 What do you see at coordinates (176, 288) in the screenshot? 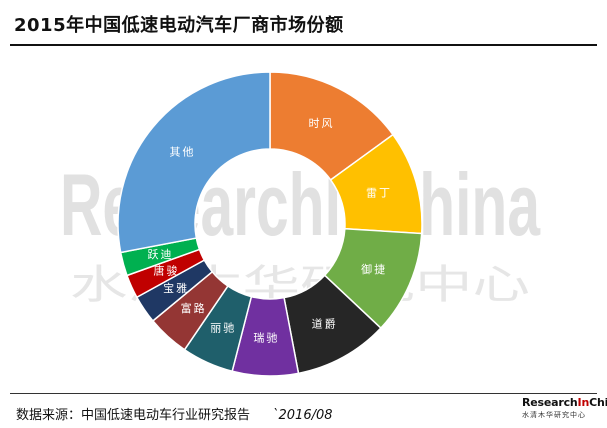
I see `slice-label-8: 宝雅` at bounding box center [176, 288].